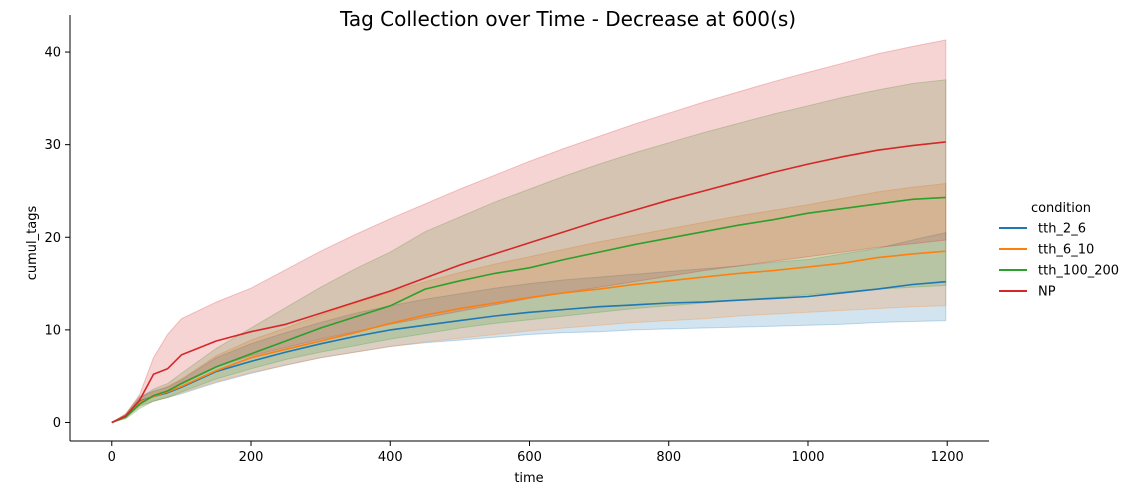 The width and height of the screenshot is (1136, 500). What do you see at coordinates (529, 457) in the screenshot?
I see `x-tick-label: 600` at bounding box center [529, 457].